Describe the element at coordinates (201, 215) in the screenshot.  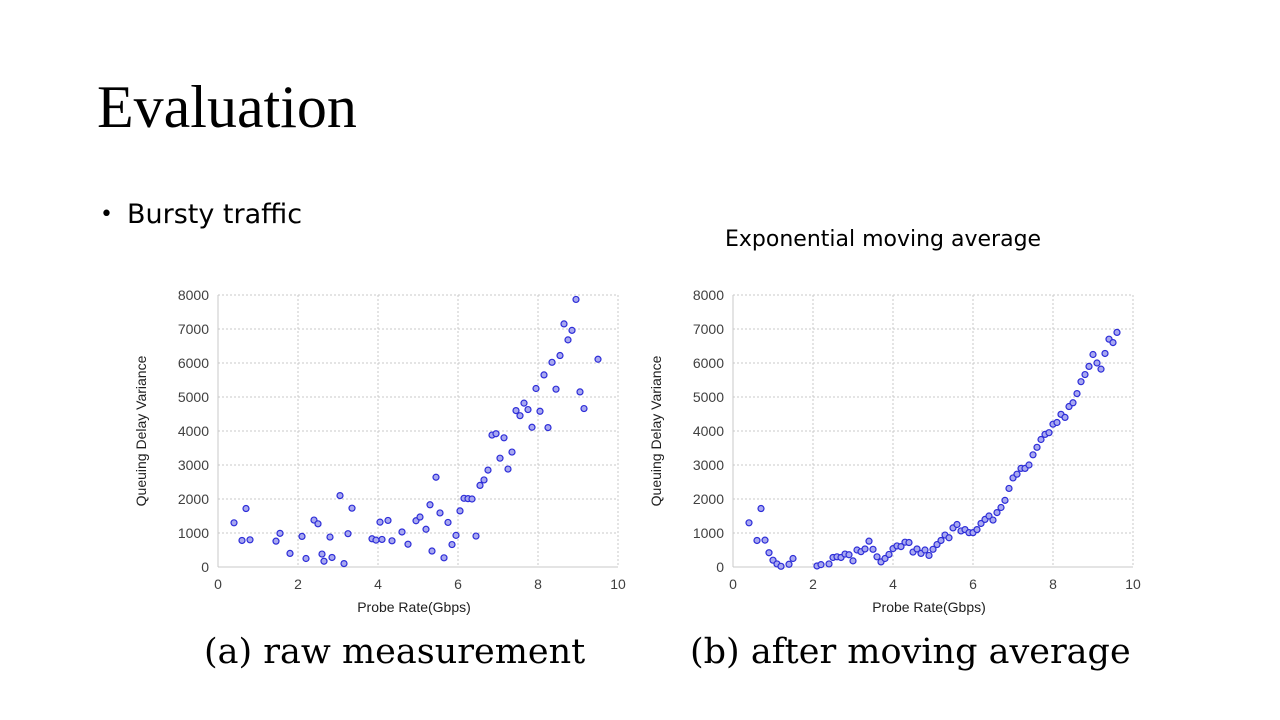
I see `bullet-item: • Bursty traffic` at that location.